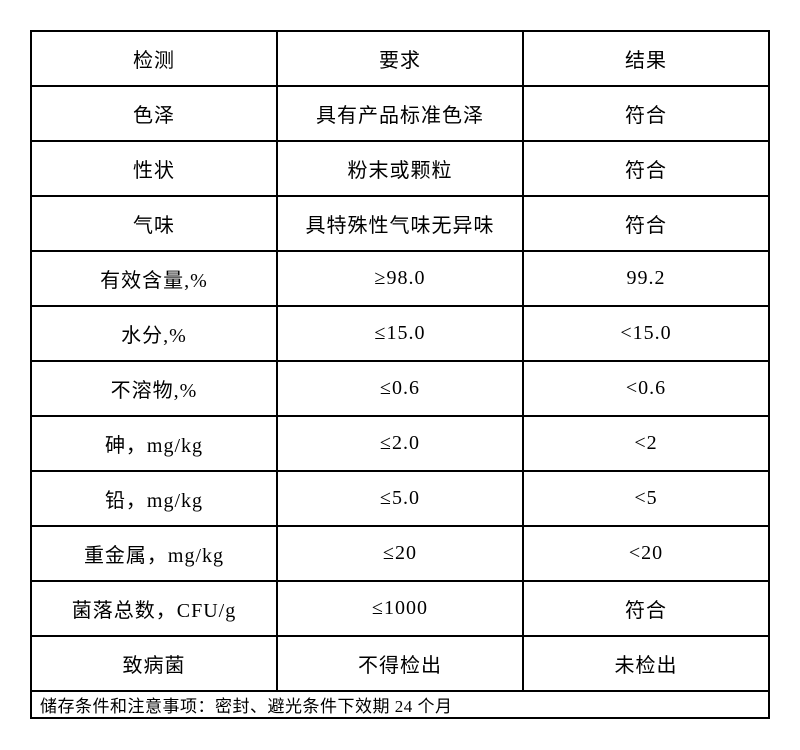  Describe the element at coordinates (646, 333) in the screenshot. I see `cell-result: <15.0` at that location.